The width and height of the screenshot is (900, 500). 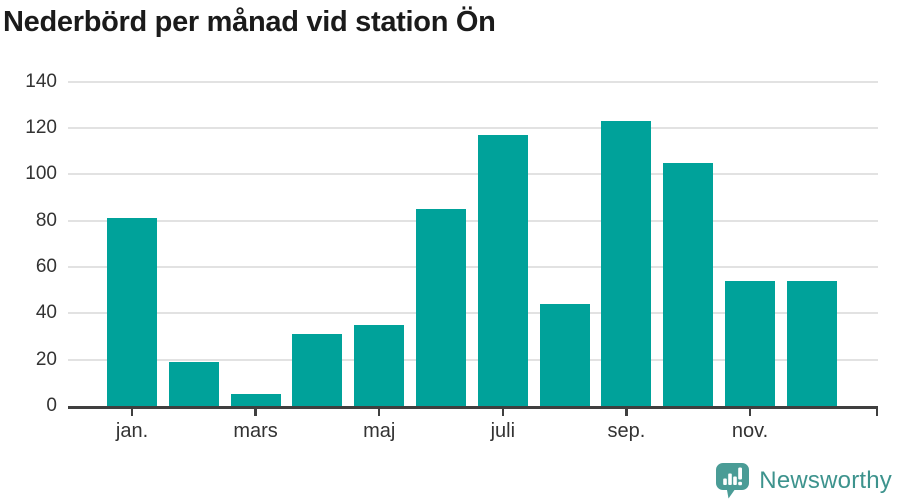 I want to click on x-axis-label-mars: mars, so click(x=255, y=431).